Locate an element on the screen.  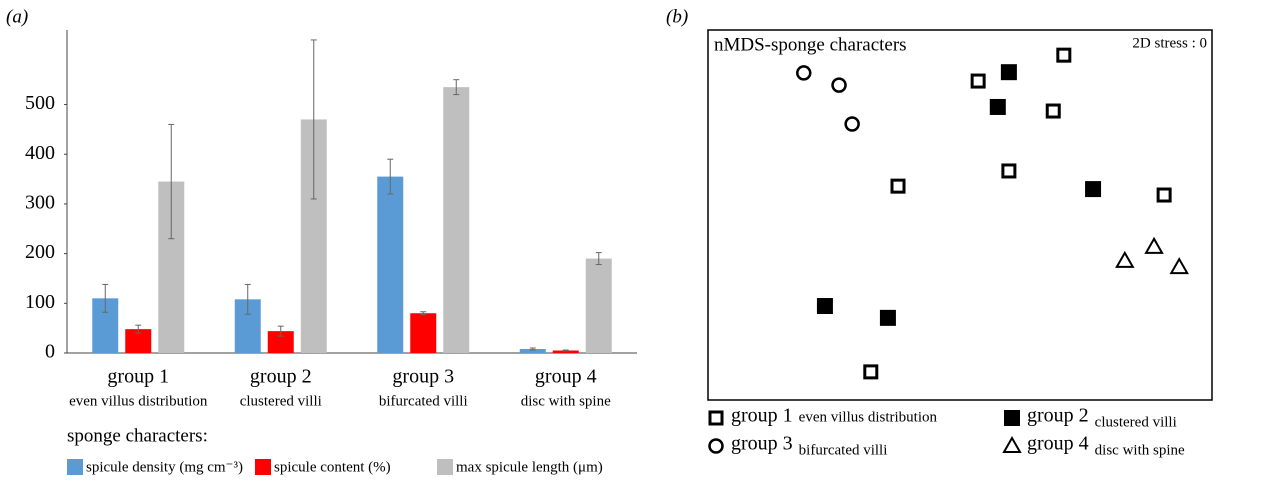
x-tick-sublabel: clustered villi is located at coordinates (281, 401).